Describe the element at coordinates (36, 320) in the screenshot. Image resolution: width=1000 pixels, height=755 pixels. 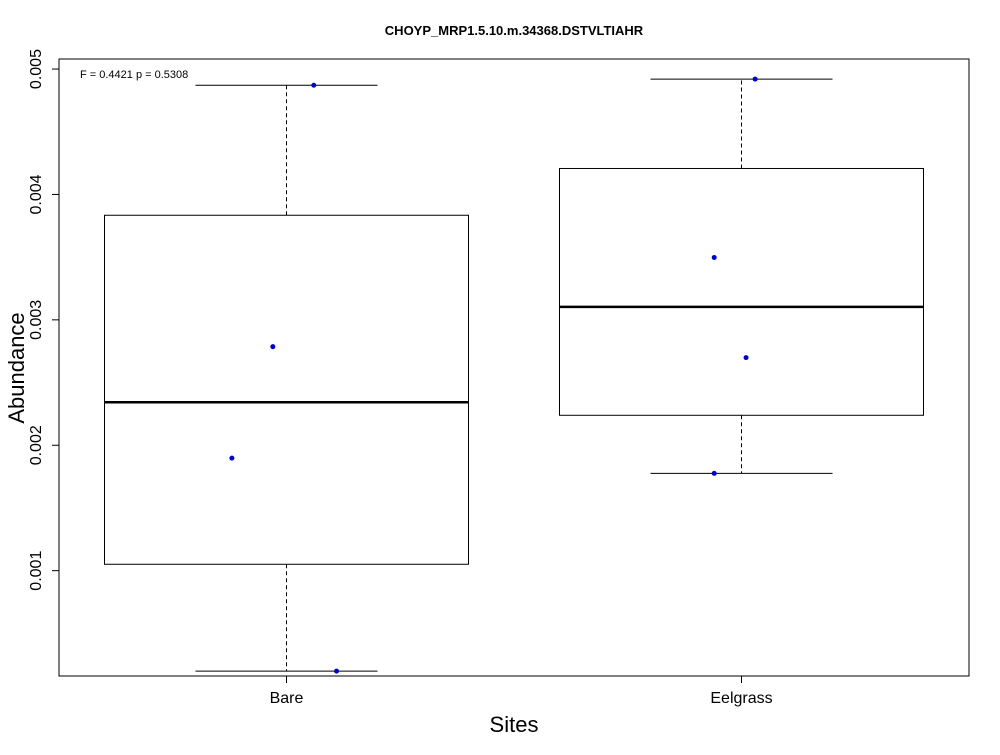
I see `y-tick-label: 0.003` at that location.